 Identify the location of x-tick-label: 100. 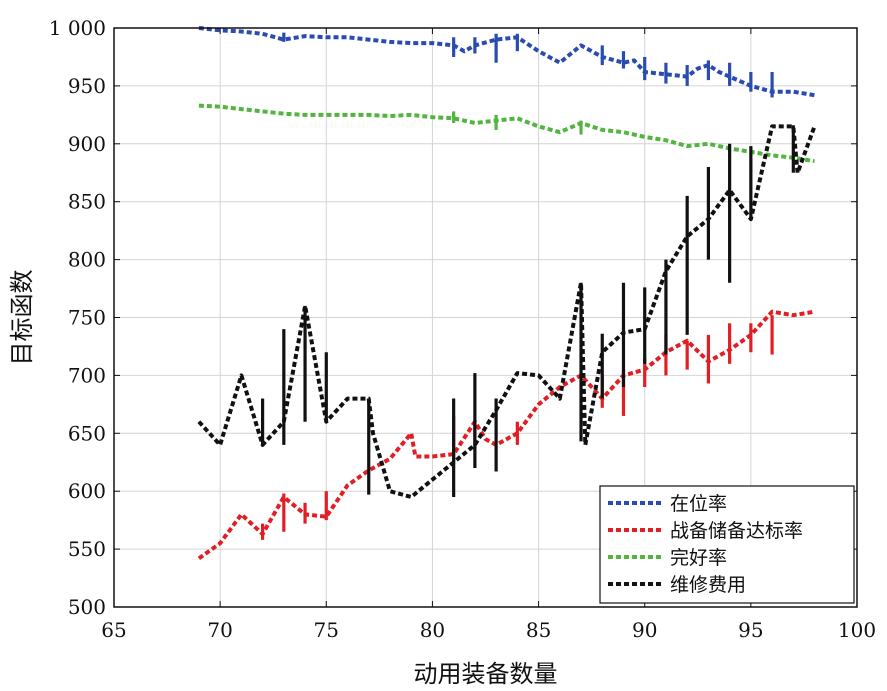
(857, 630).